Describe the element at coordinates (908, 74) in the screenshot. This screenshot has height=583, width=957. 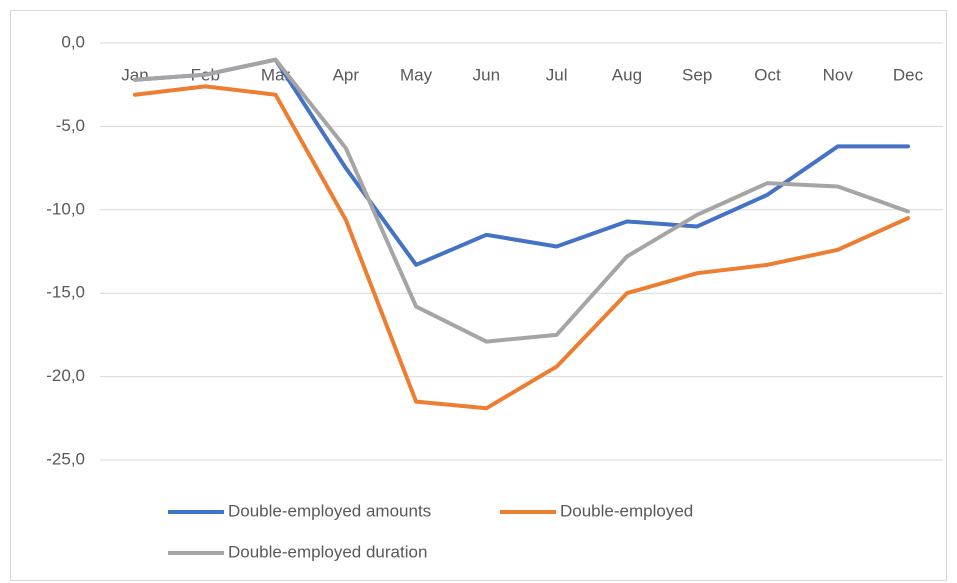
I see `x-tick-label: Dec` at that location.